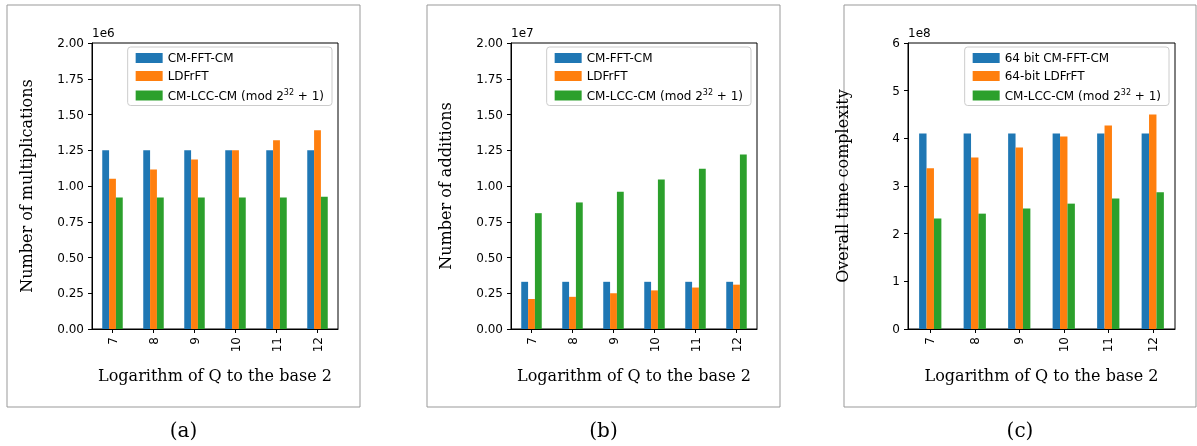 The image size is (1197, 446). I want to click on y-tick-label: 0.00, so click(70, 329).